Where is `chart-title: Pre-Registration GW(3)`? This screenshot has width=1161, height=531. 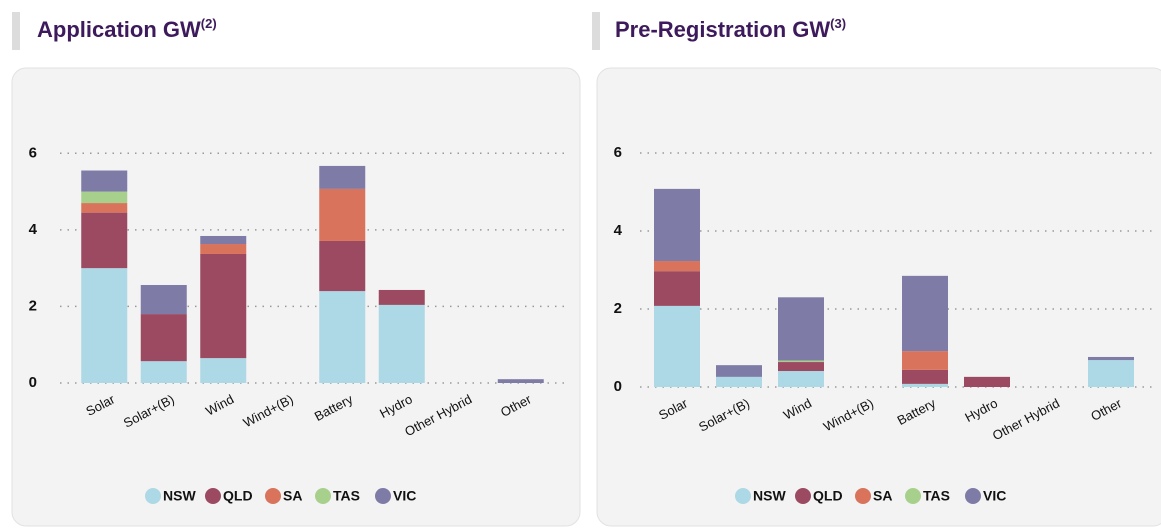 chart-title: Pre-Registration GW(3) is located at coordinates (730, 28).